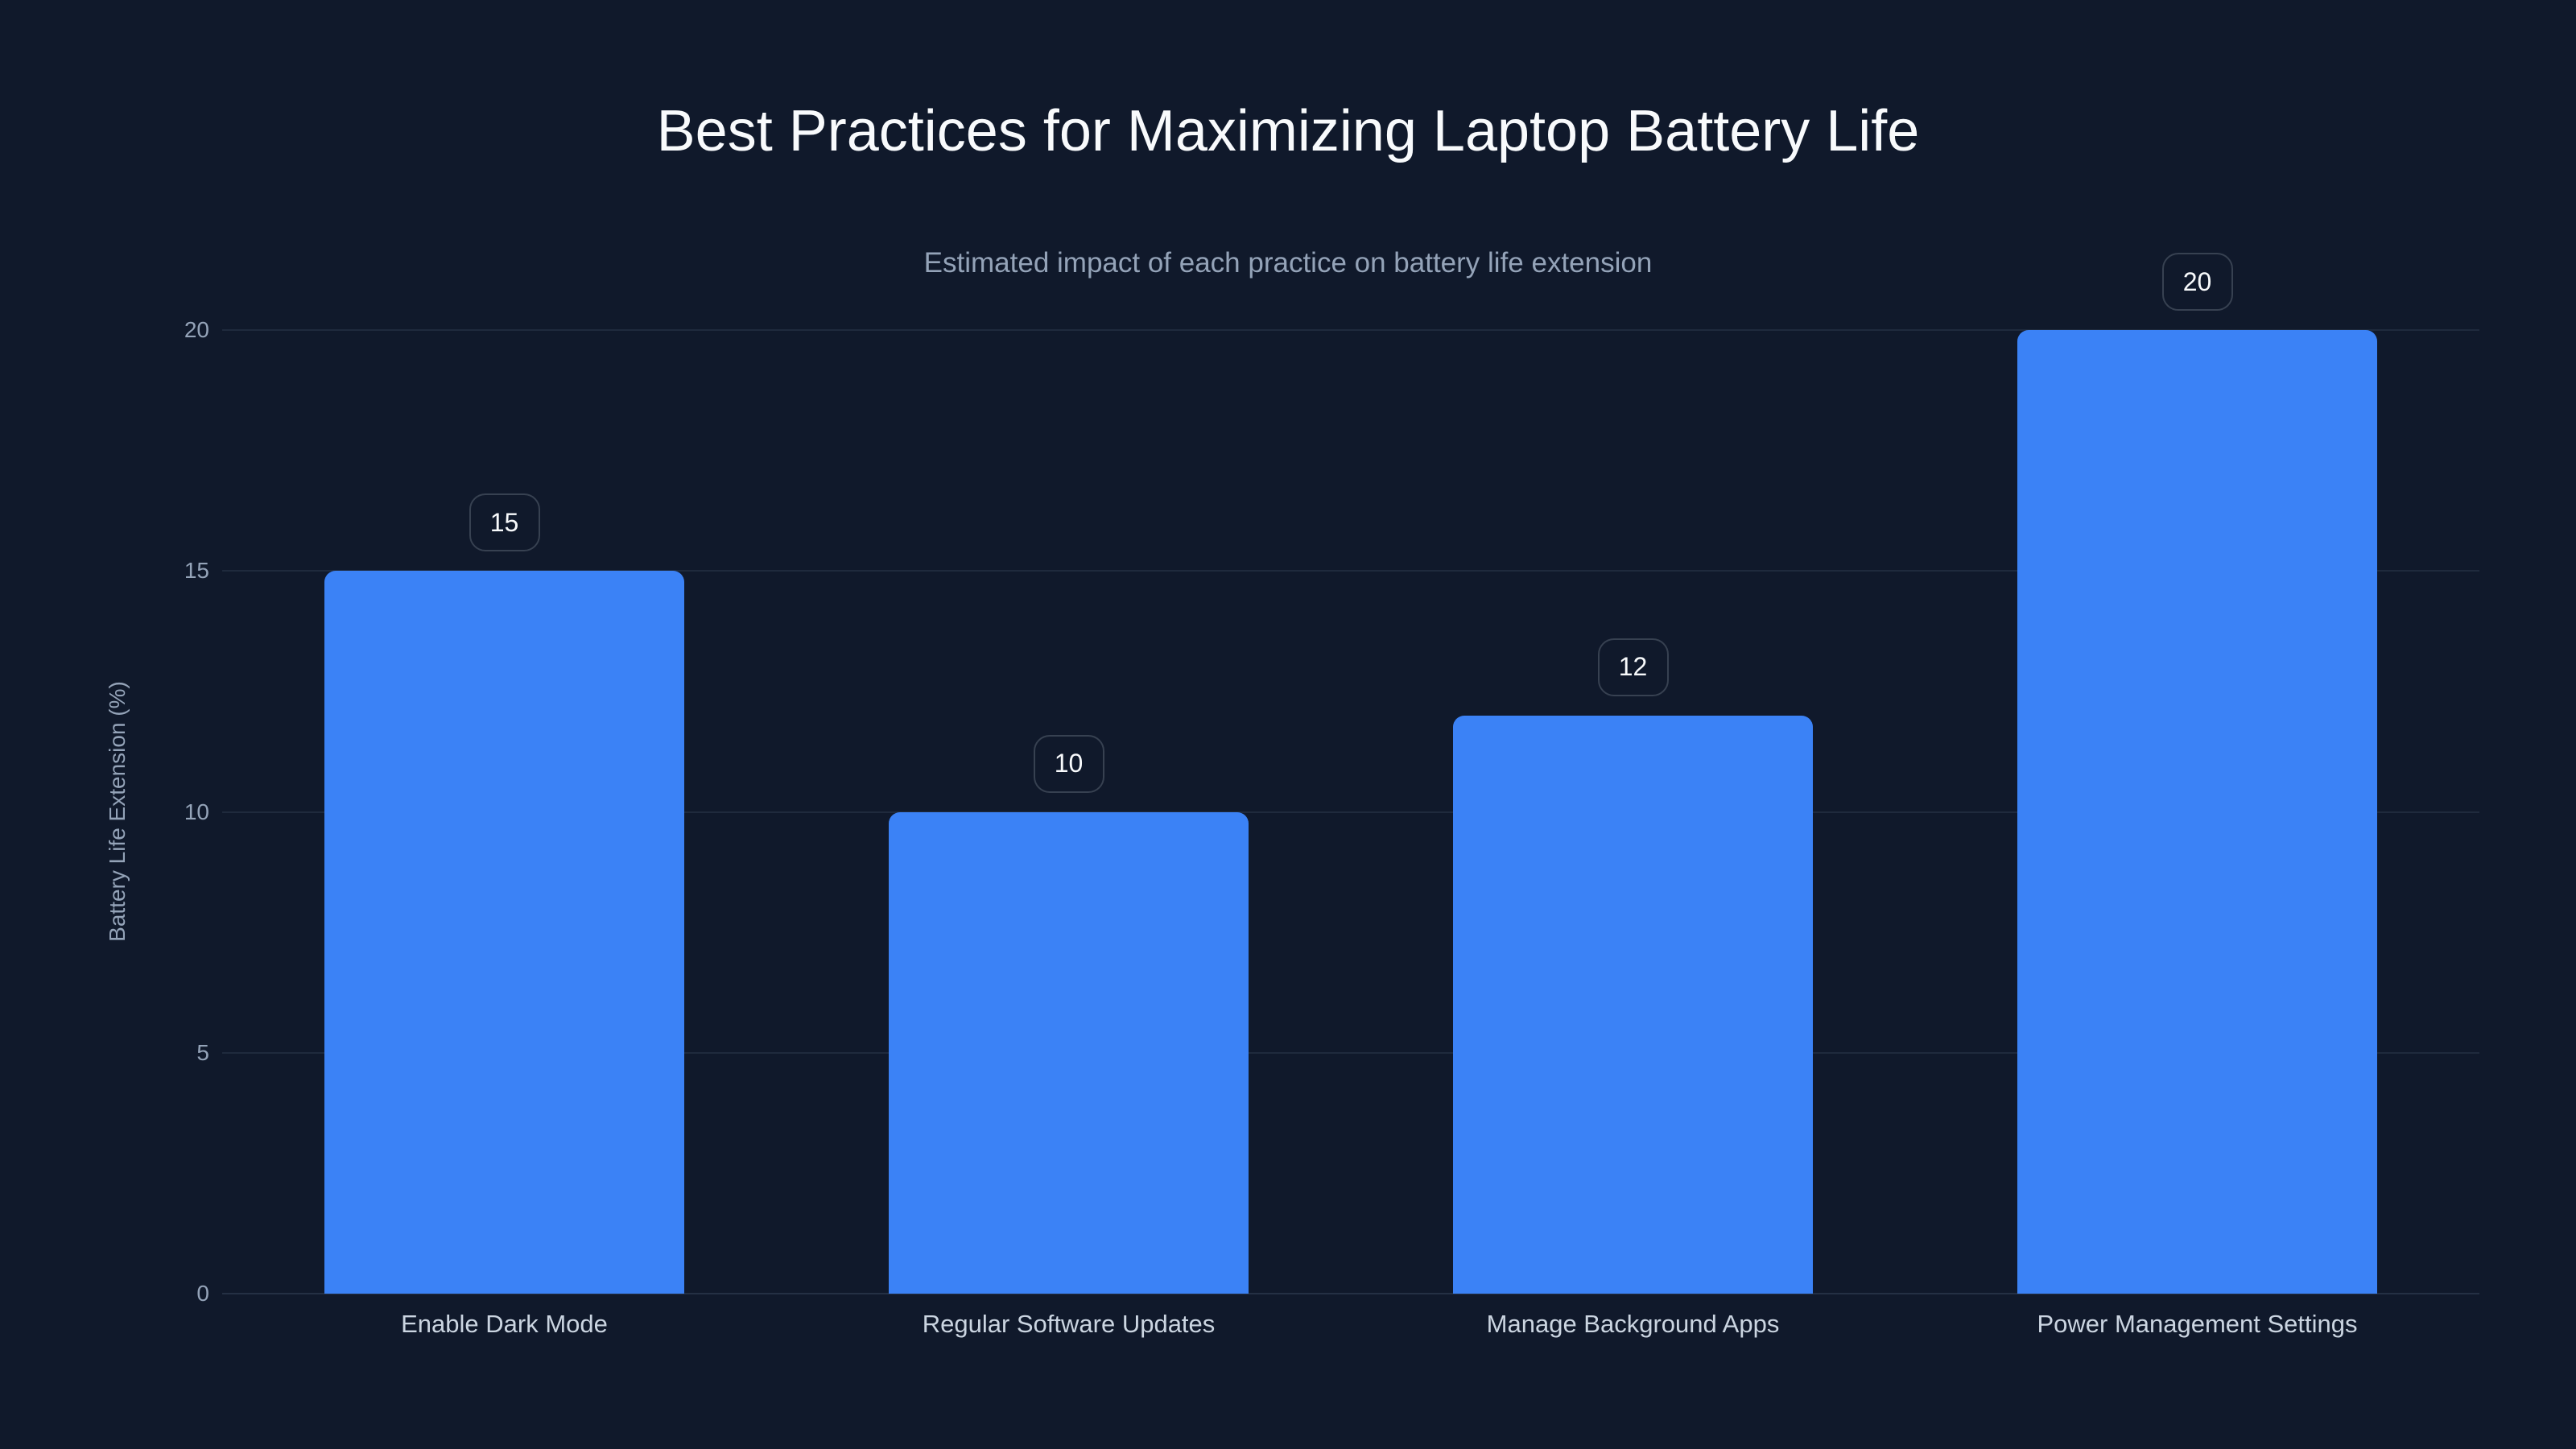 This screenshot has height=1449, width=2576. I want to click on x-tick-label: Regular Software Updates, so click(1069, 1324).